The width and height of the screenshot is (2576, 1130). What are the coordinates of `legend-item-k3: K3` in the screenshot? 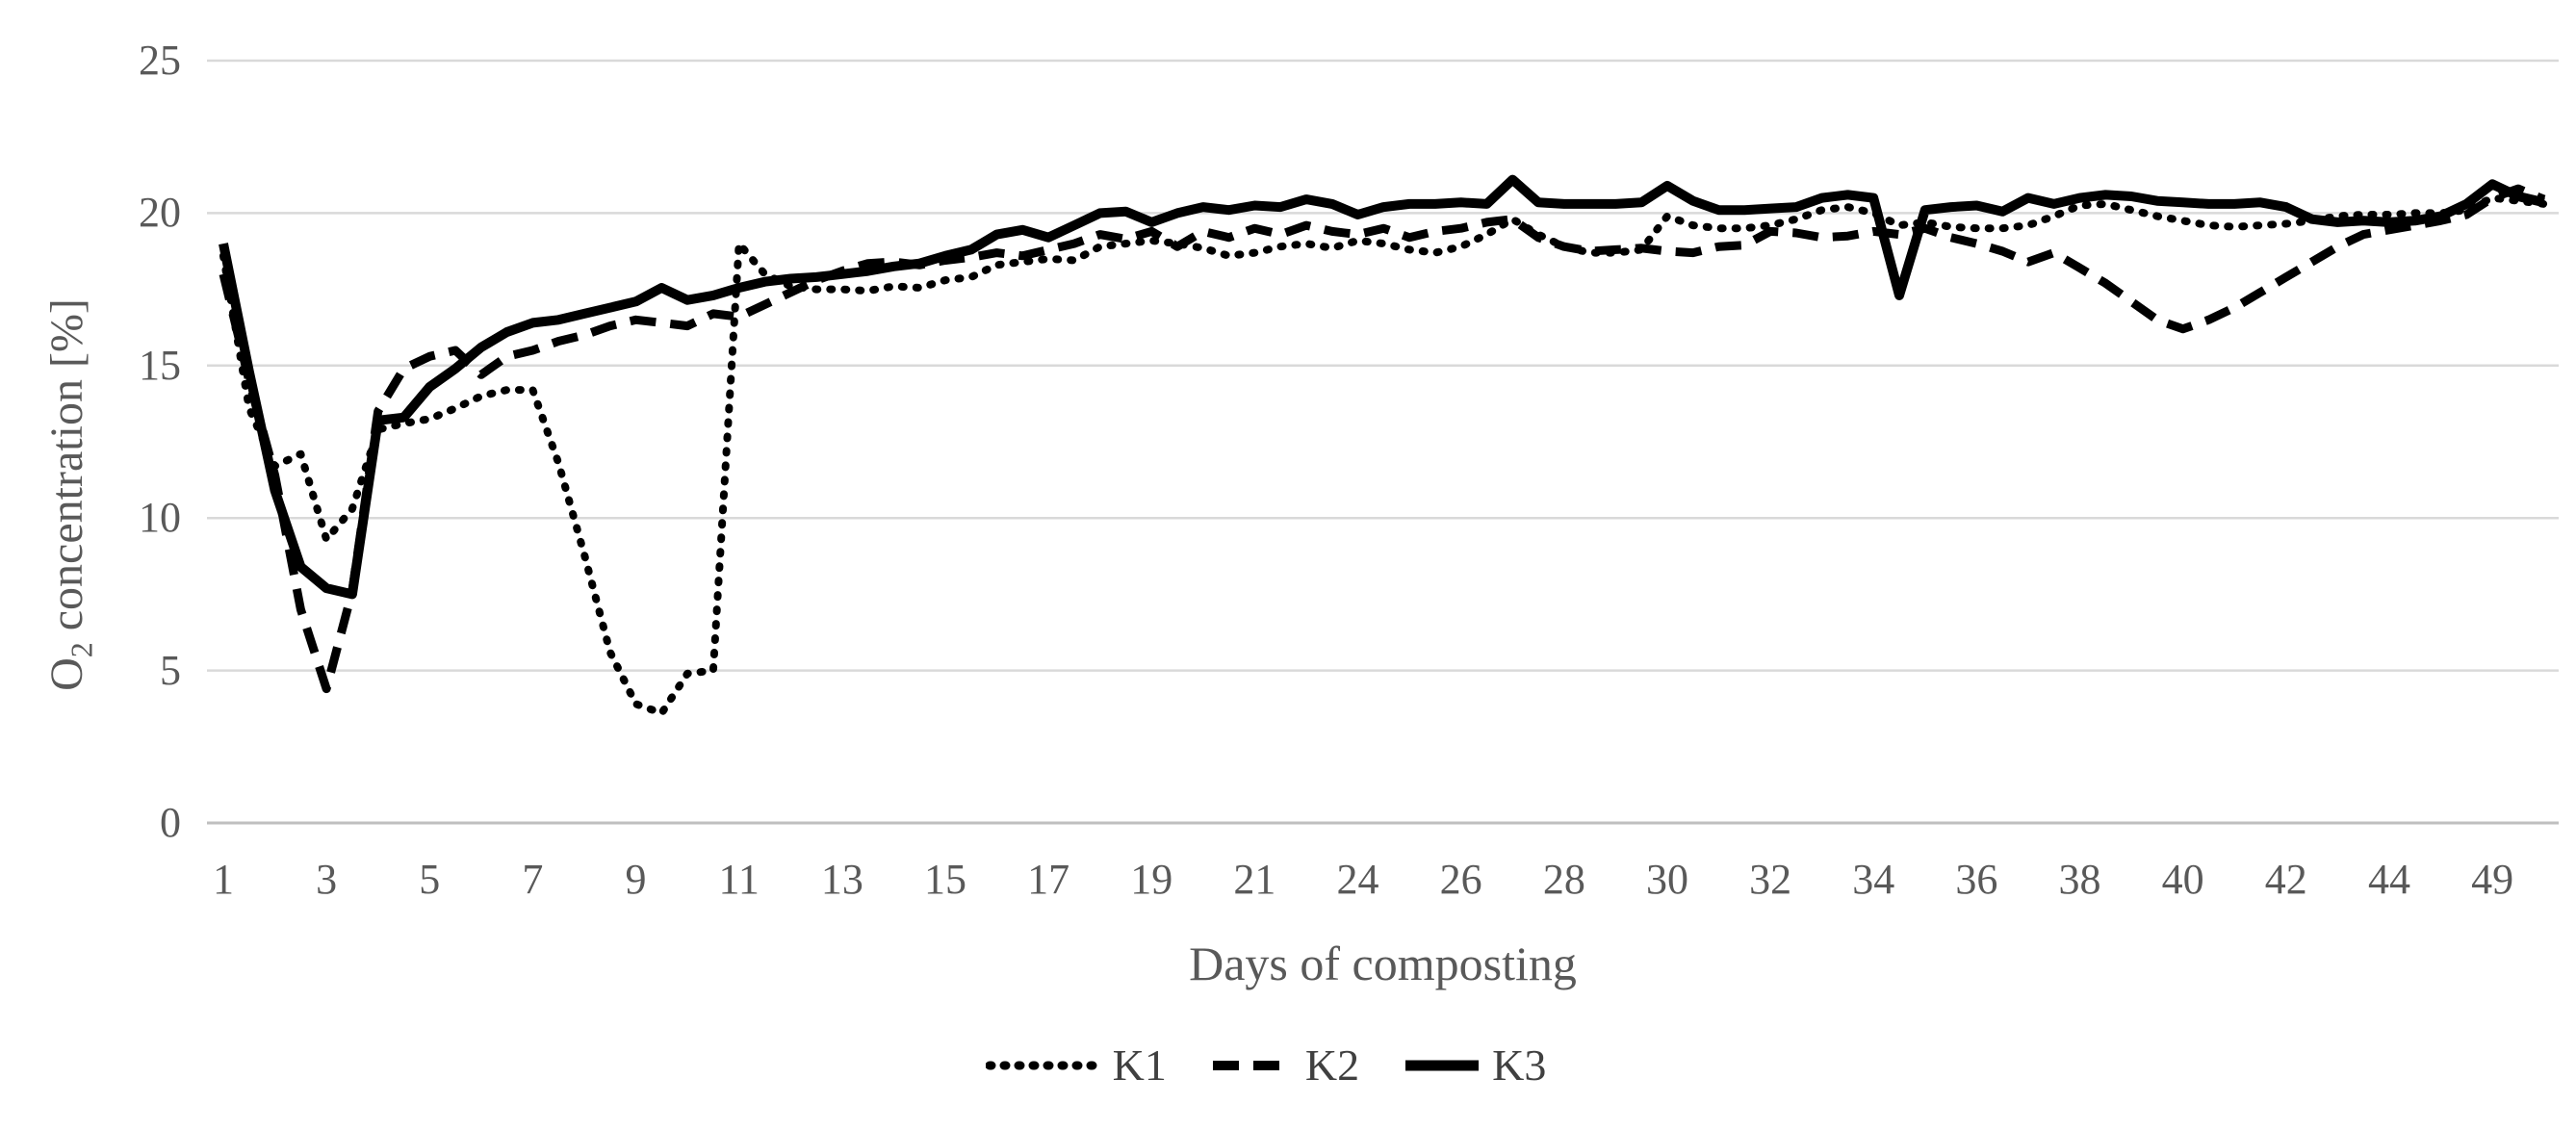 It's located at (1474, 1065).